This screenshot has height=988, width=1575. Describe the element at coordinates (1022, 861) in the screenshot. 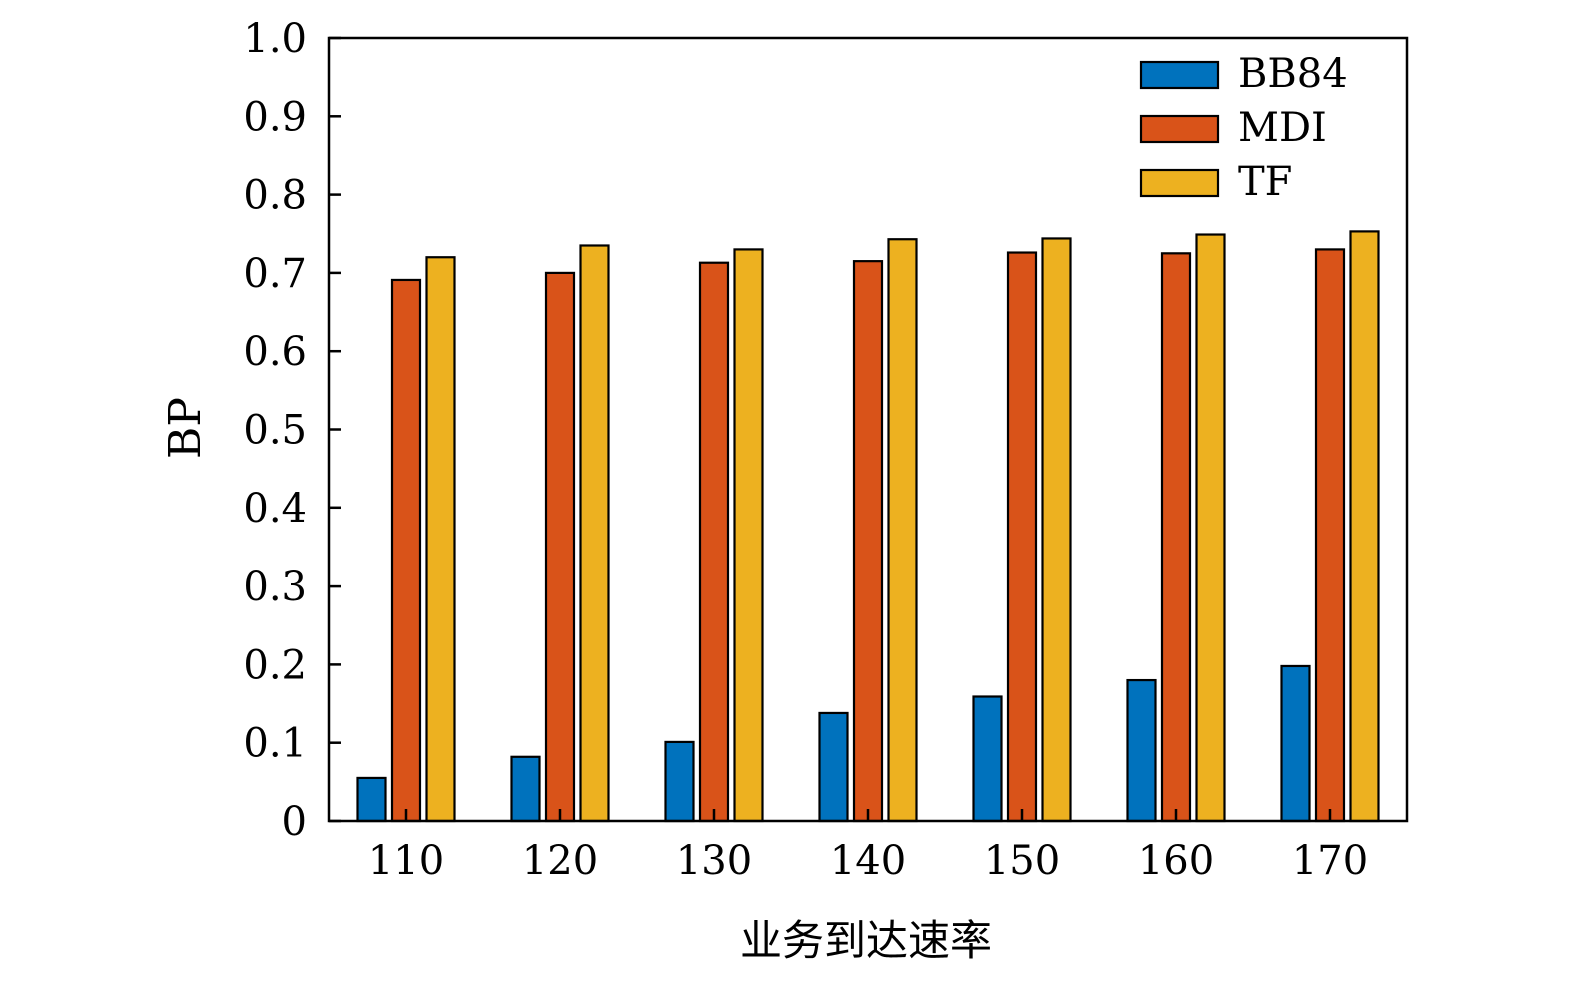

I see `x-tick-label: 150` at that location.